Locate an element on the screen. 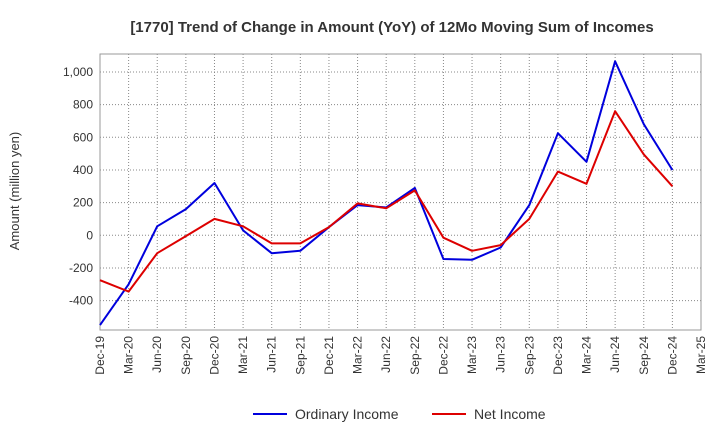  x-tick-label: Mar-24 is located at coordinates (587, 355).